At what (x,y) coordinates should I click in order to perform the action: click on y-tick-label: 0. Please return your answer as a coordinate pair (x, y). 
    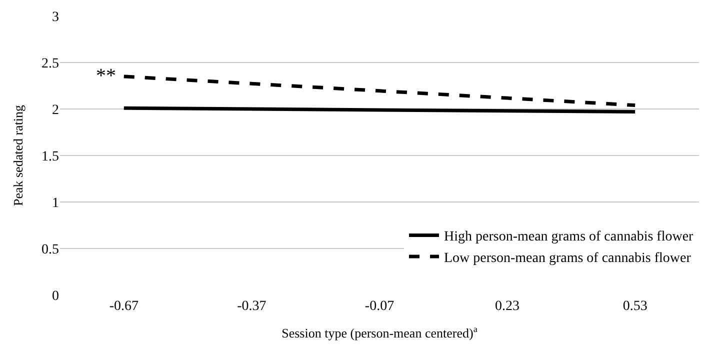
    Looking at the image, I should click on (55, 296).